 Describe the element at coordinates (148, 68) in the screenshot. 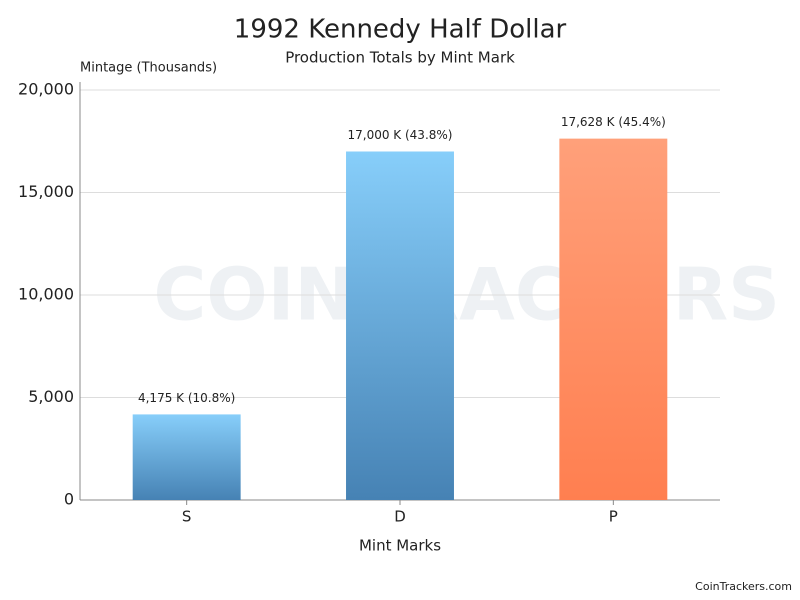

I see `y-axis-title: Mintage (Thousands)` at that location.